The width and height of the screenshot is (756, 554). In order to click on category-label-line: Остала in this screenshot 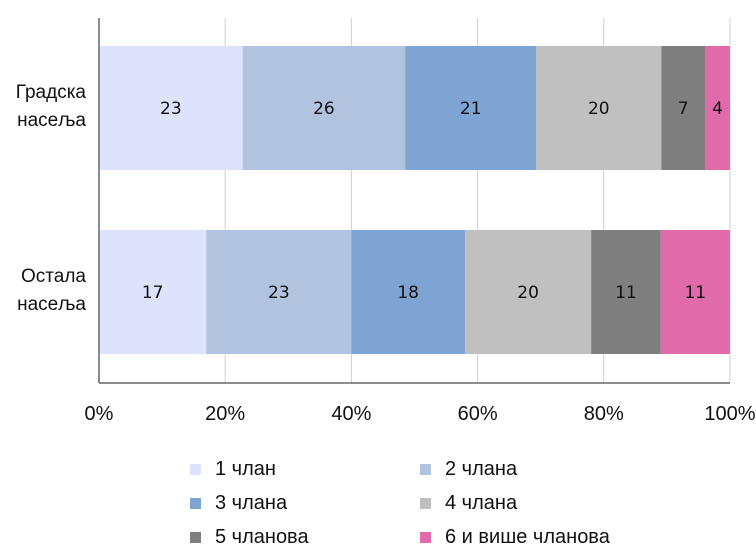, I will do `click(53, 276)`.